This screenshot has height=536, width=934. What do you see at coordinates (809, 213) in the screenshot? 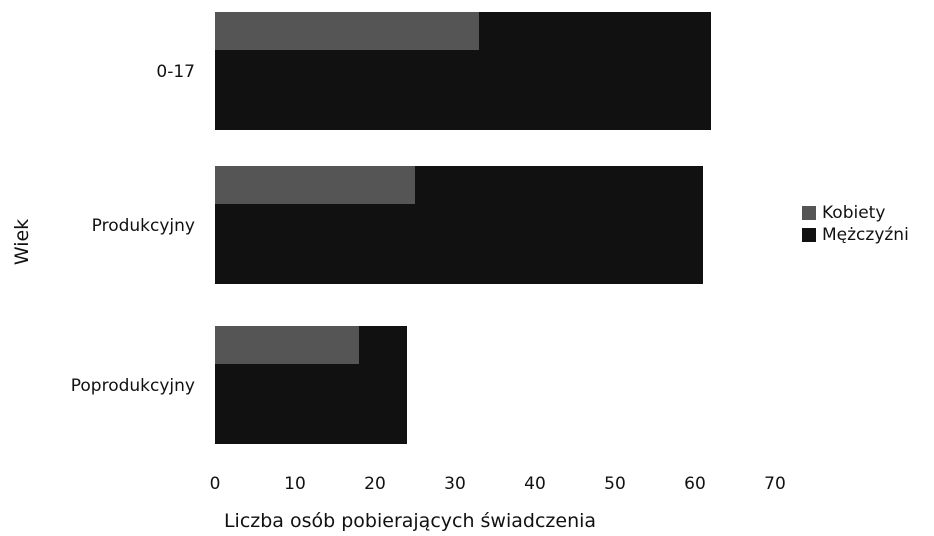
I see `legend-swatch-kobiety` at bounding box center [809, 213].